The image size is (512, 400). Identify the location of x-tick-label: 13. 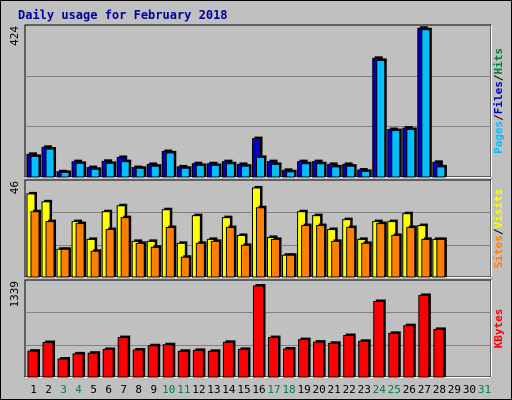
(213, 389).